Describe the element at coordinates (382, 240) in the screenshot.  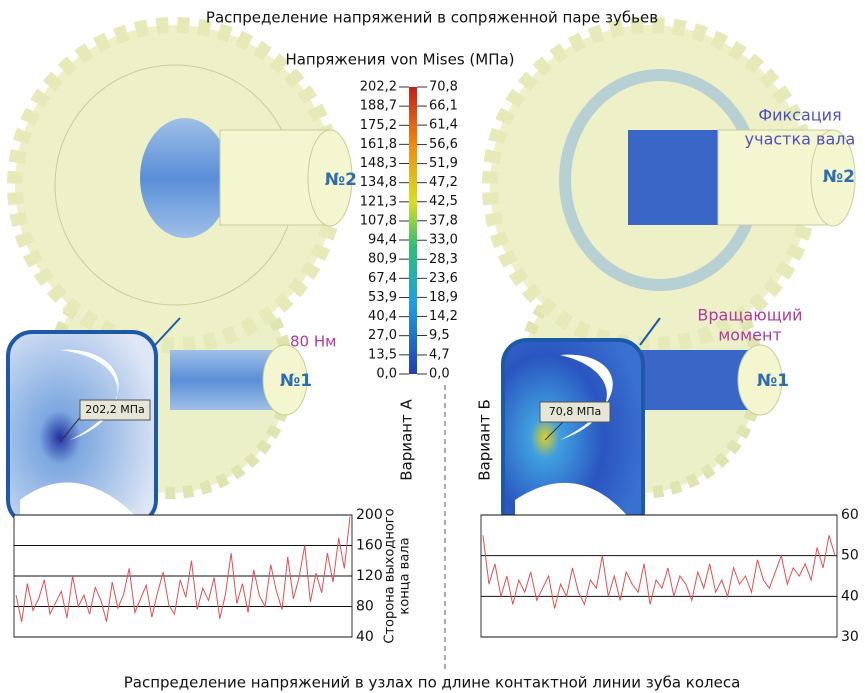
I see `tick-label: 94,4` at that location.